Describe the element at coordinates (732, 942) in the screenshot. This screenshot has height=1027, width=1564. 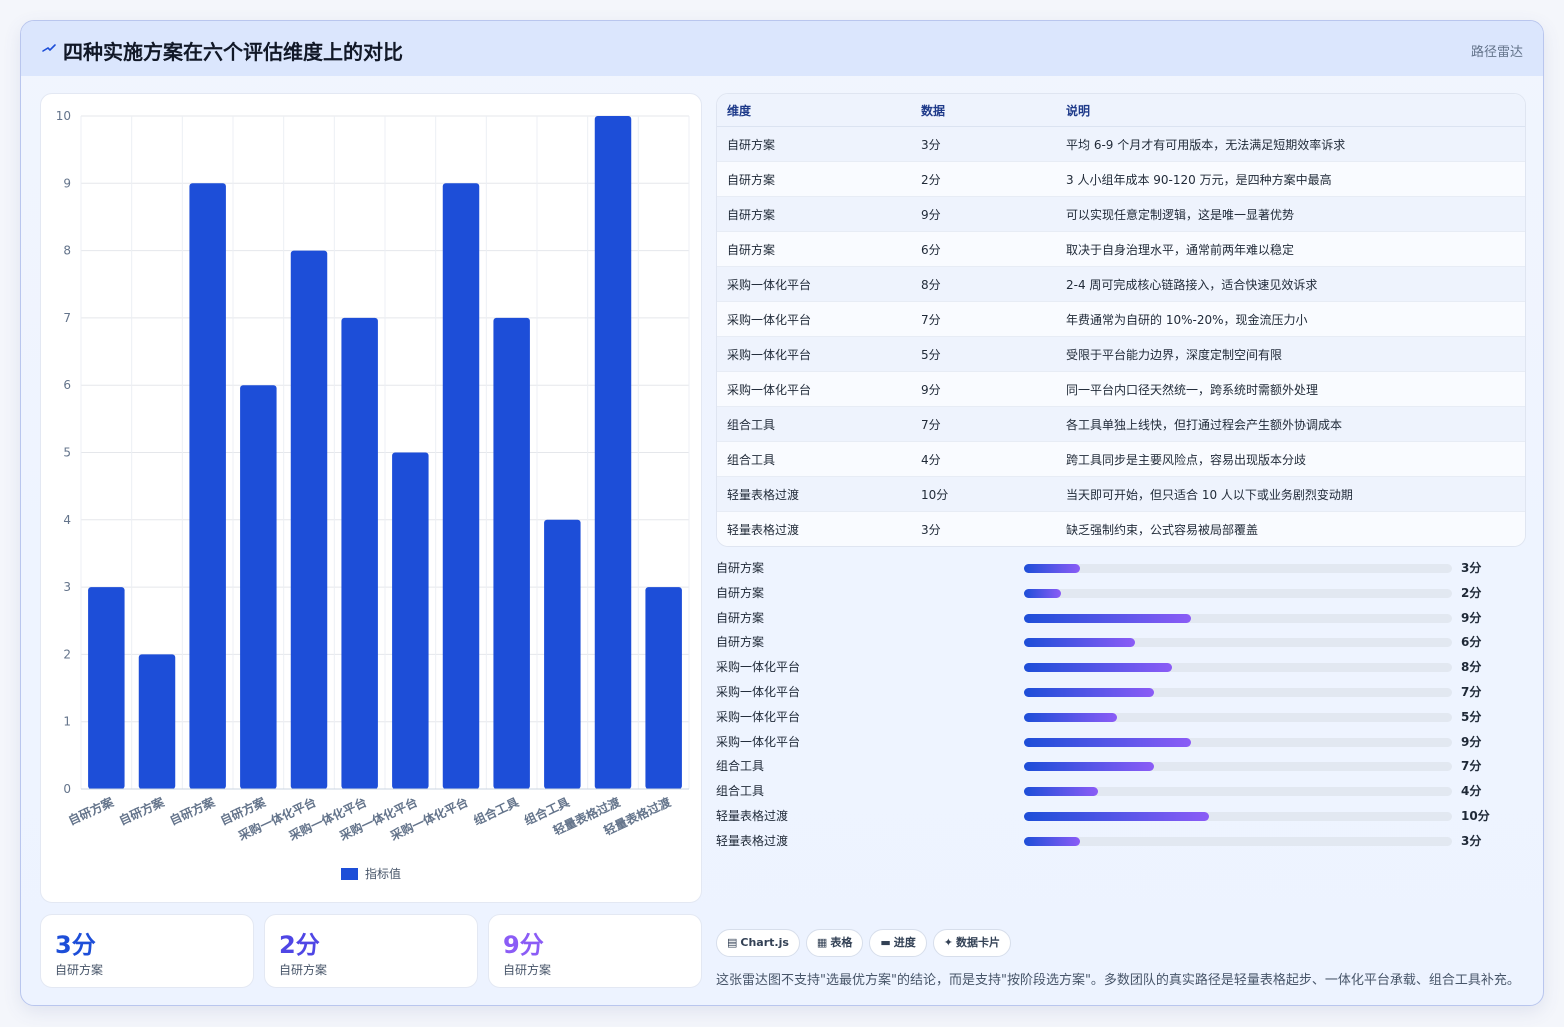
I see `chart-icon: ▤` at that location.